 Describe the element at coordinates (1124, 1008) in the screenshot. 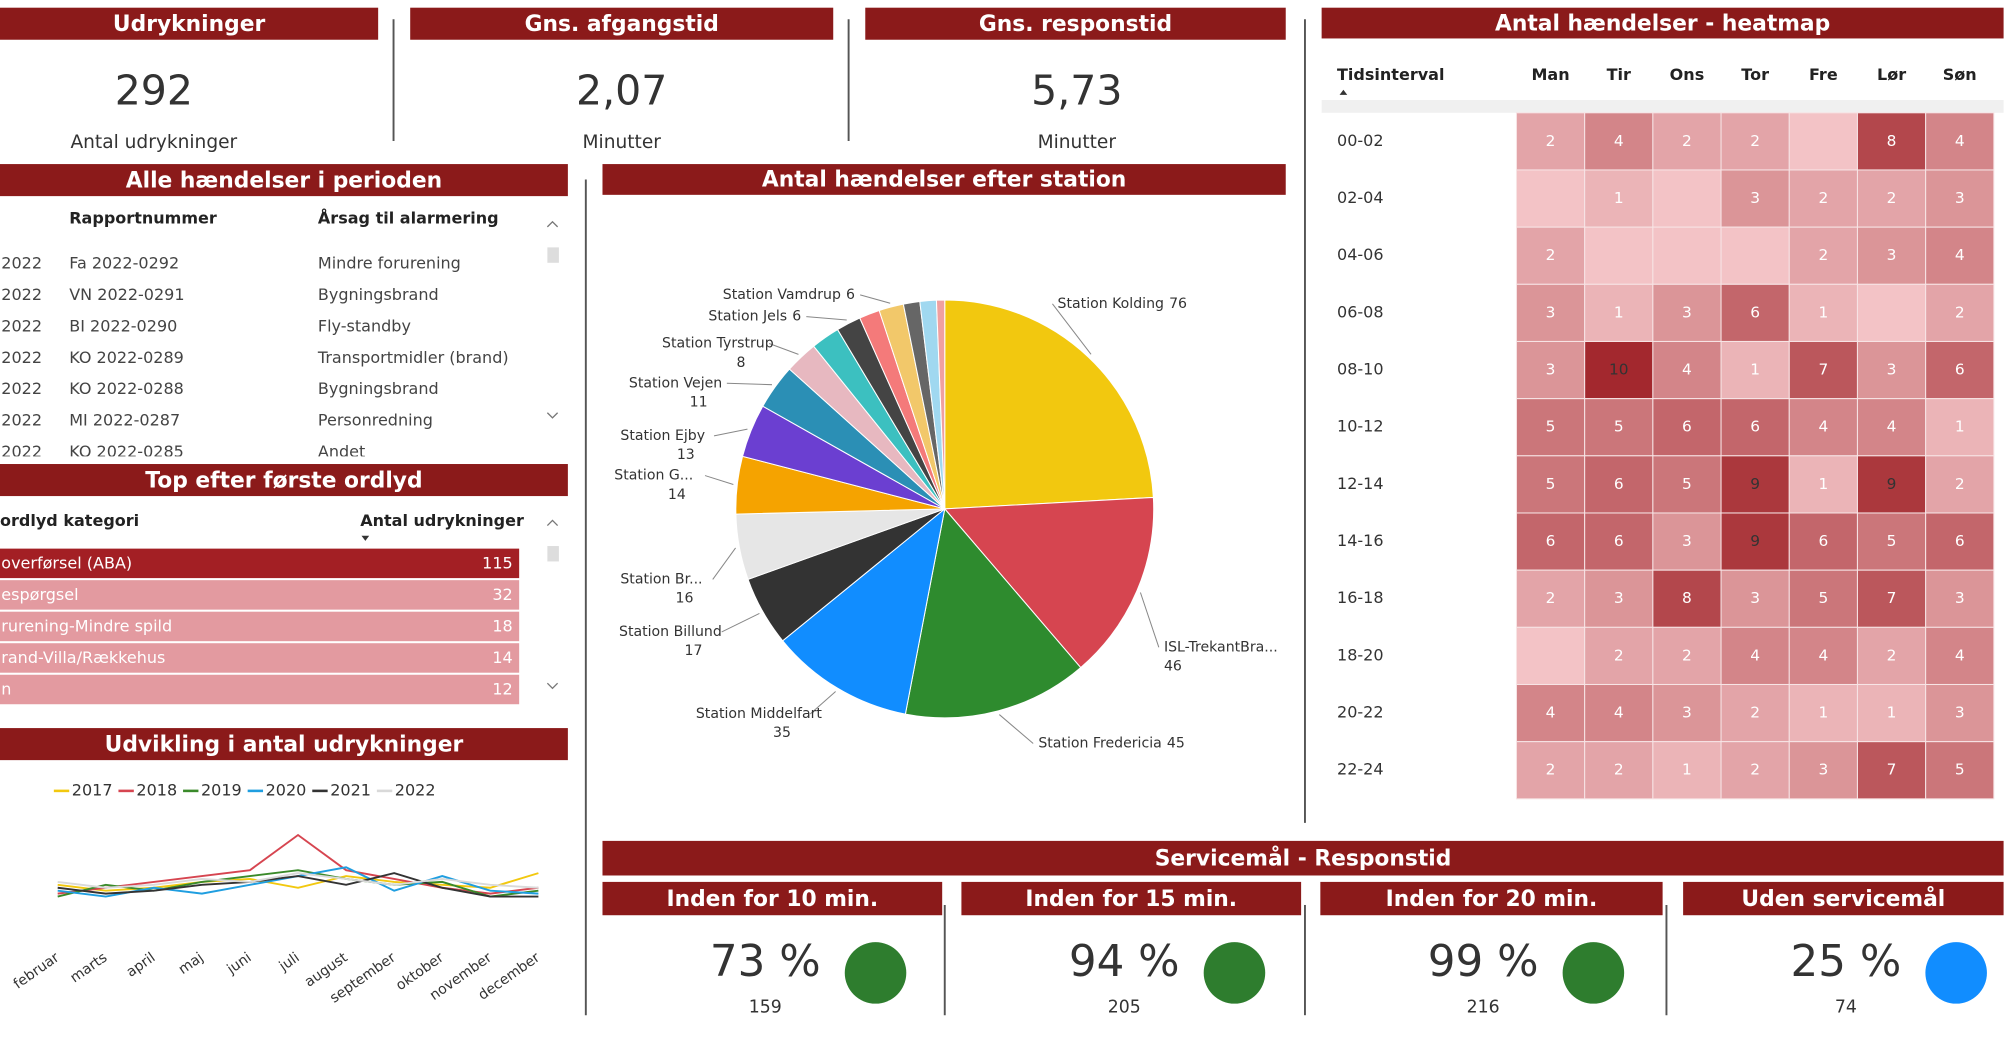

I see `service-count: 205` at that location.